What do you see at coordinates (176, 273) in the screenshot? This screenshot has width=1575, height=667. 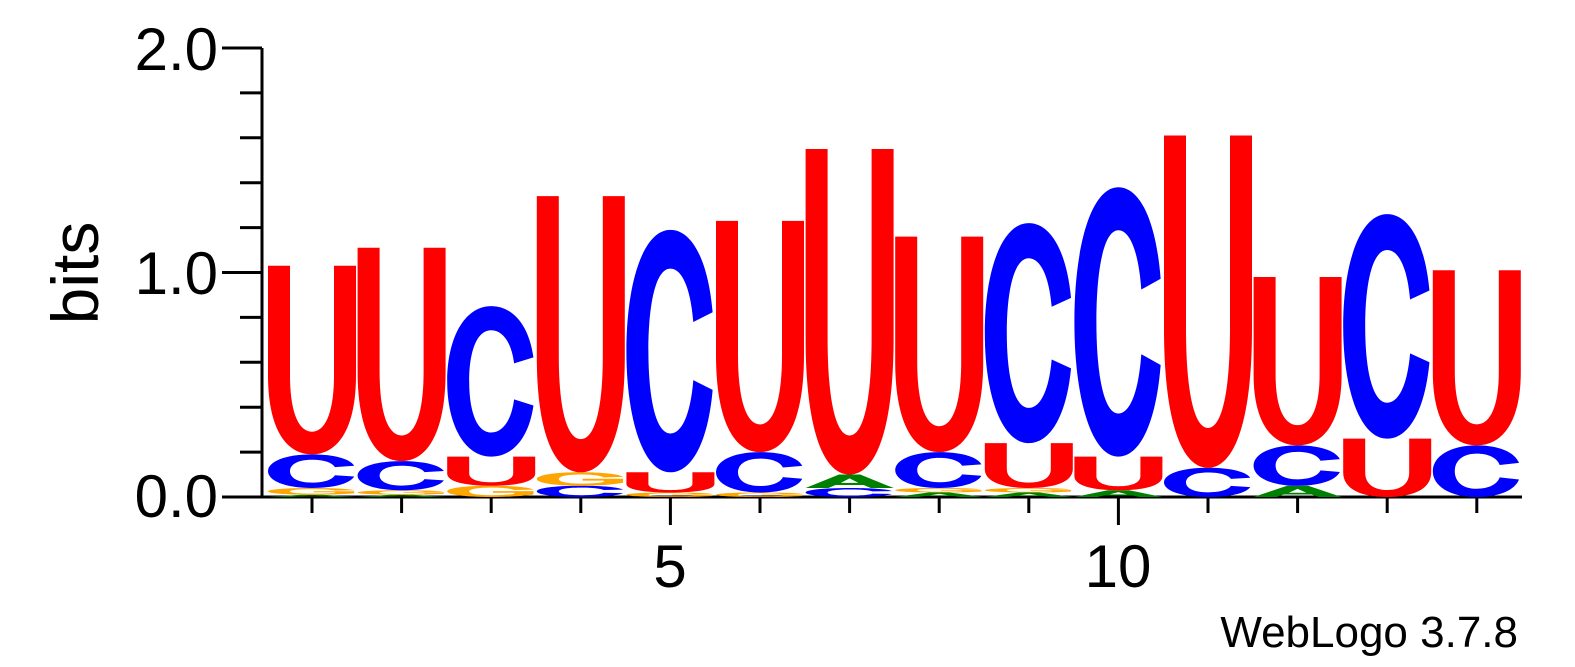 I see `y-tick-label-1: 1.0` at bounding box center [176, 273].